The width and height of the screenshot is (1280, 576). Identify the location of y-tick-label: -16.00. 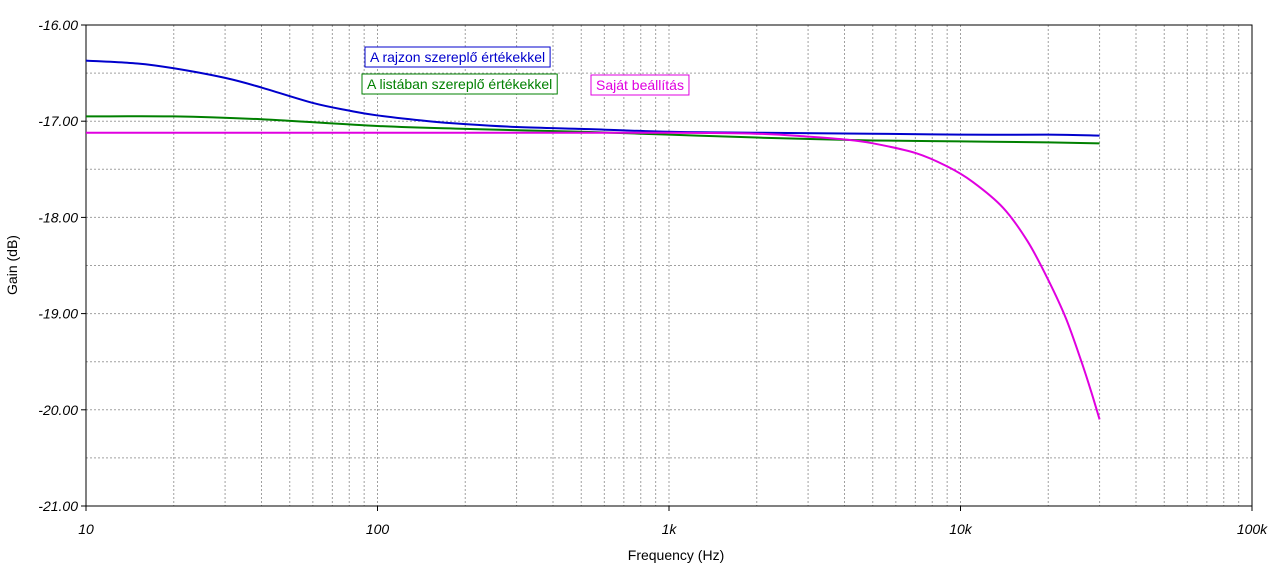
(58, 25).